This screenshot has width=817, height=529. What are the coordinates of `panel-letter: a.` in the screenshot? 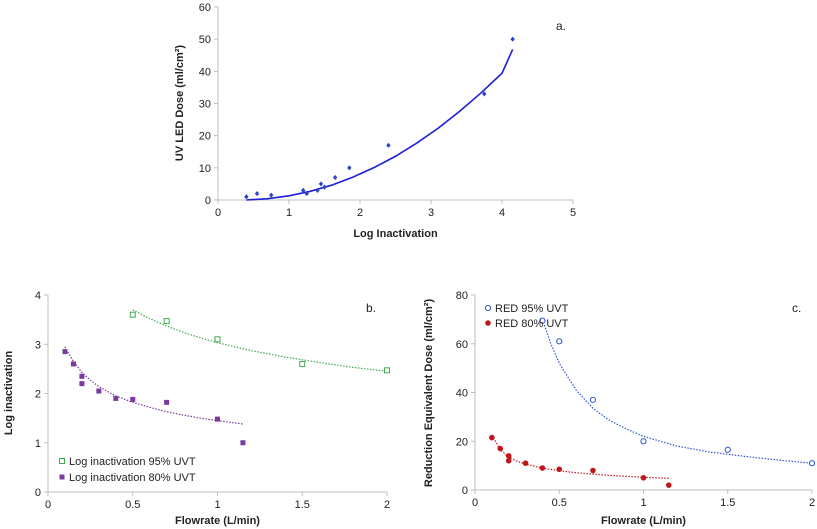 It's located at (561, 26).